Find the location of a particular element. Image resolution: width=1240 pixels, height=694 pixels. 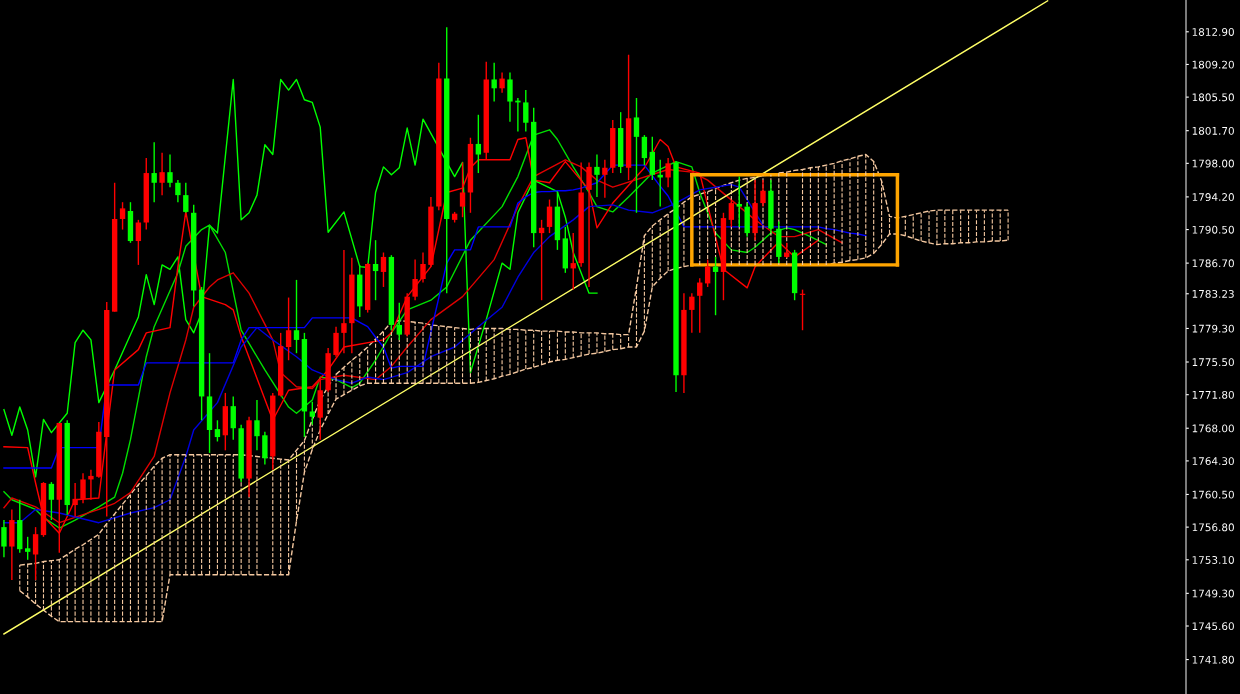

y-tick-label: 1760.50 is located at coordinates (1213, 494).